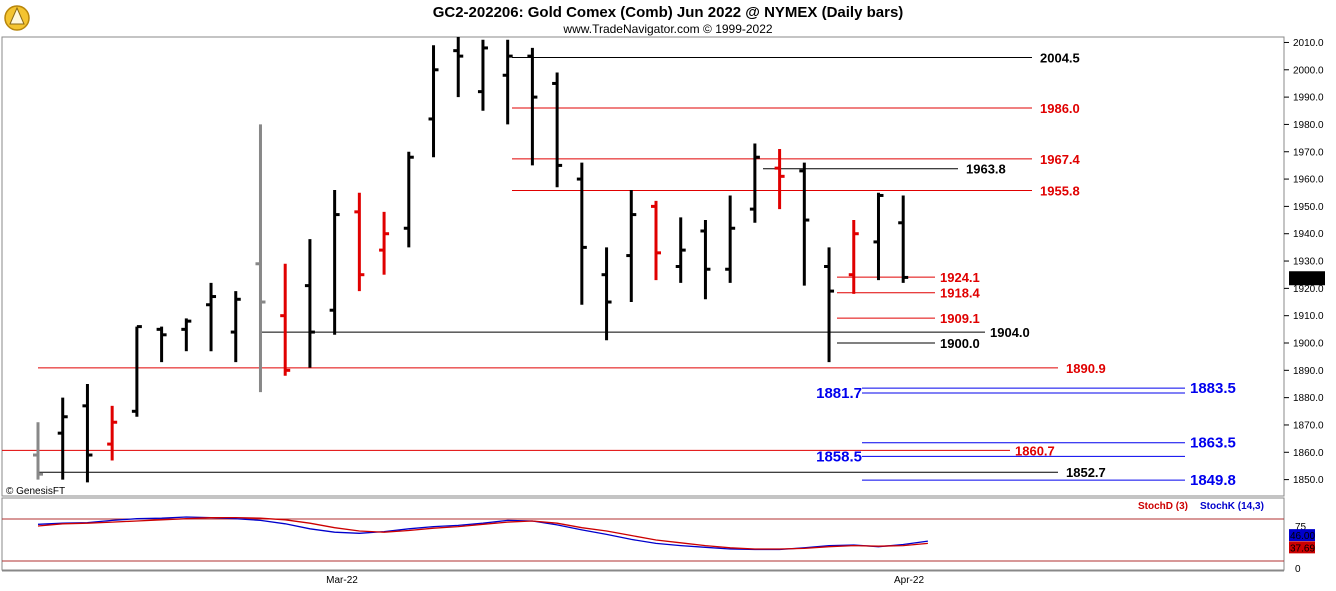 This screenshot has height=591, width=1336. Describe the element at coordinates (1213, 388) in the screenshot. I see `level-label: 1883.5` at that location.